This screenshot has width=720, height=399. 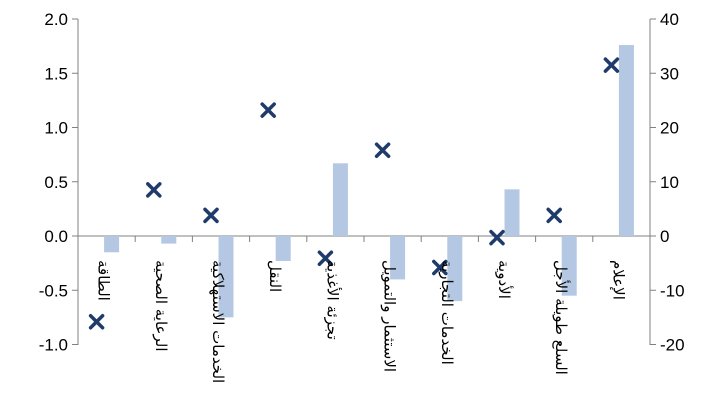 What do you see at coordinates (56, 182) in the screenshot?
I see `left-tick-label: 0.5` at bounding box center [56, 182].